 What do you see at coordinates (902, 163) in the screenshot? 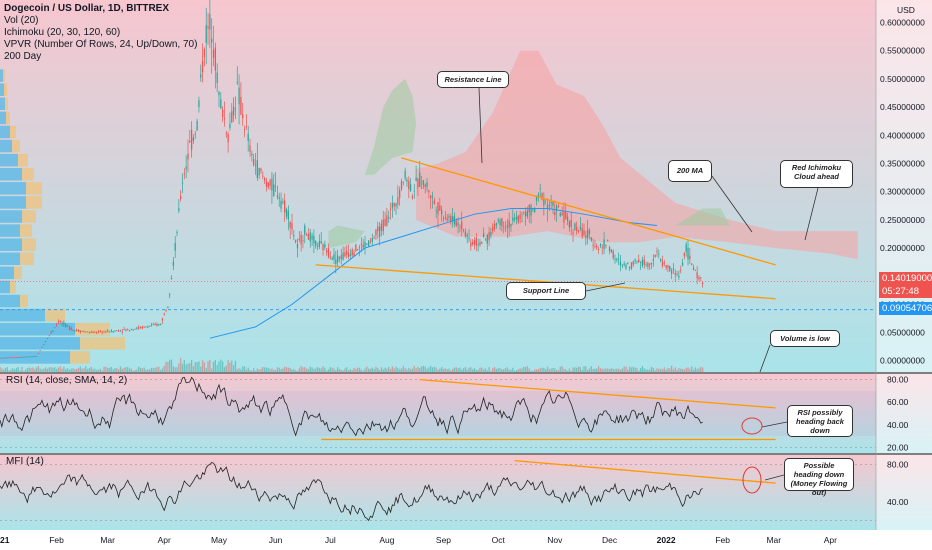
I see `price-tick-label: 0.35000000` at bounding box center [902, 163].